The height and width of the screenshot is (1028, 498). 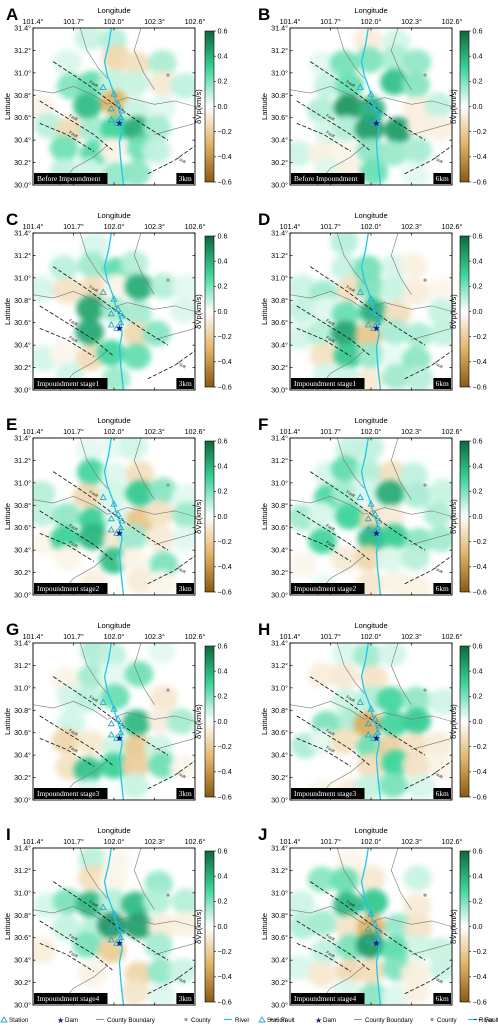 What do you see at coordinates (12, 219) in the screenshot?
I see `panel-letter: C` at bounding box center [12, 219].